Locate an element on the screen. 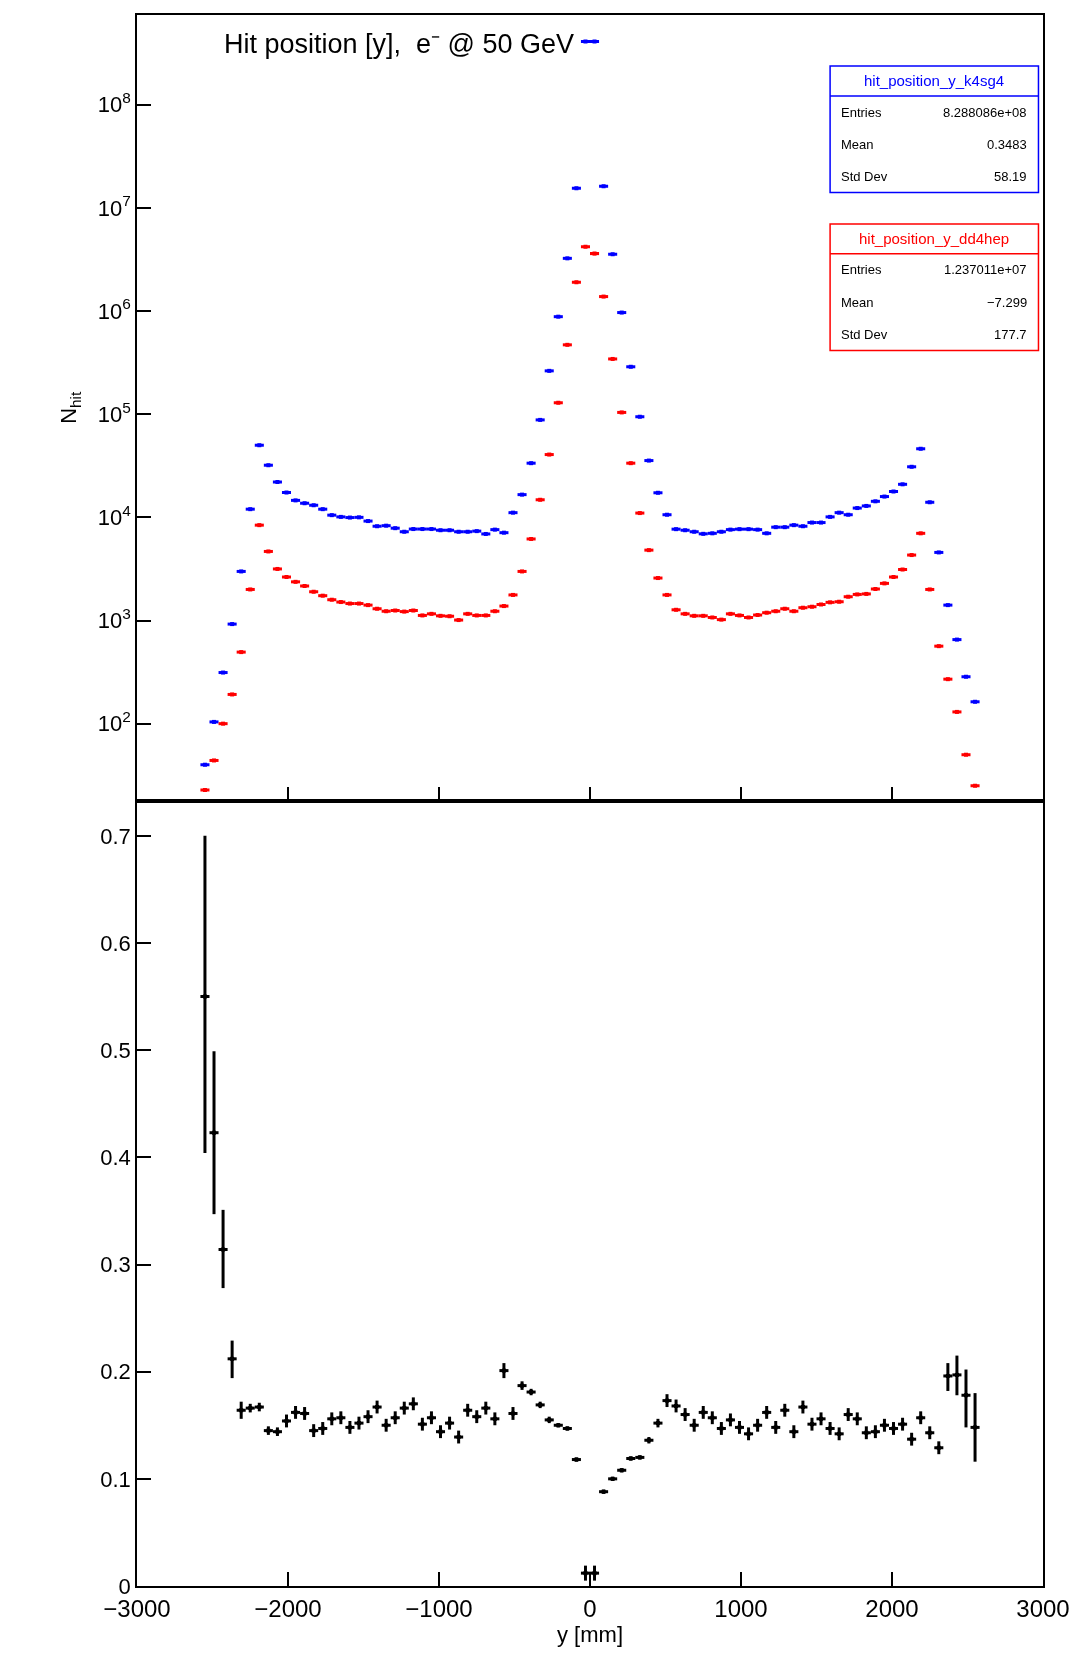 The image size is (1088, 1656). x-tick-label: −2000 is located at coordinates (288, 1608).